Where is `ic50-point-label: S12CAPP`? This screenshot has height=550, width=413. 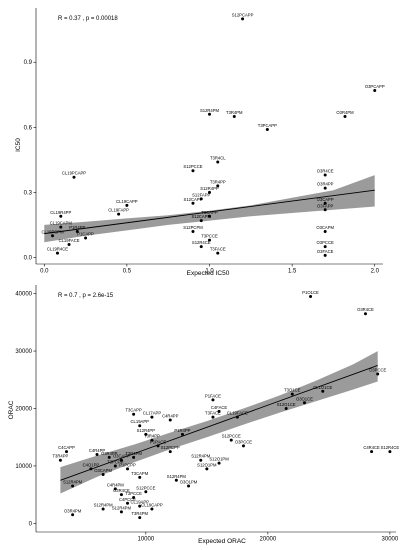
ic50-point-label: S12CAPP is located at coordinates (193, 199).